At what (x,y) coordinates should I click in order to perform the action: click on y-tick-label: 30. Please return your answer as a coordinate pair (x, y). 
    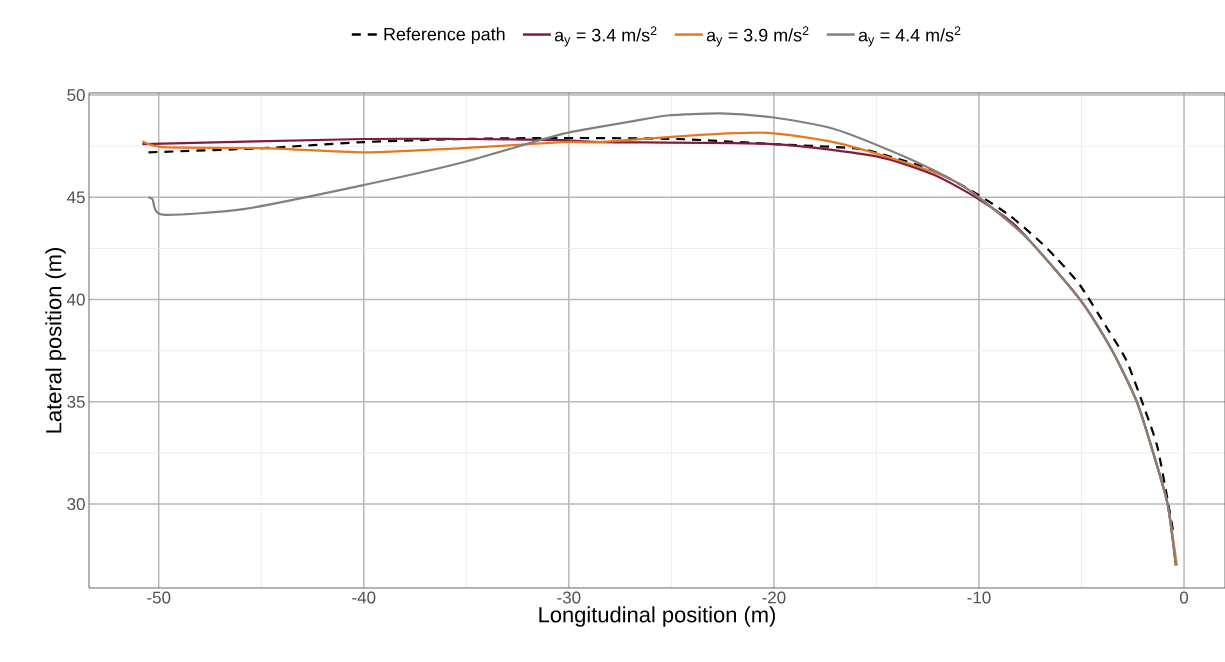
    Looking at the image, I should click on (76, 504).